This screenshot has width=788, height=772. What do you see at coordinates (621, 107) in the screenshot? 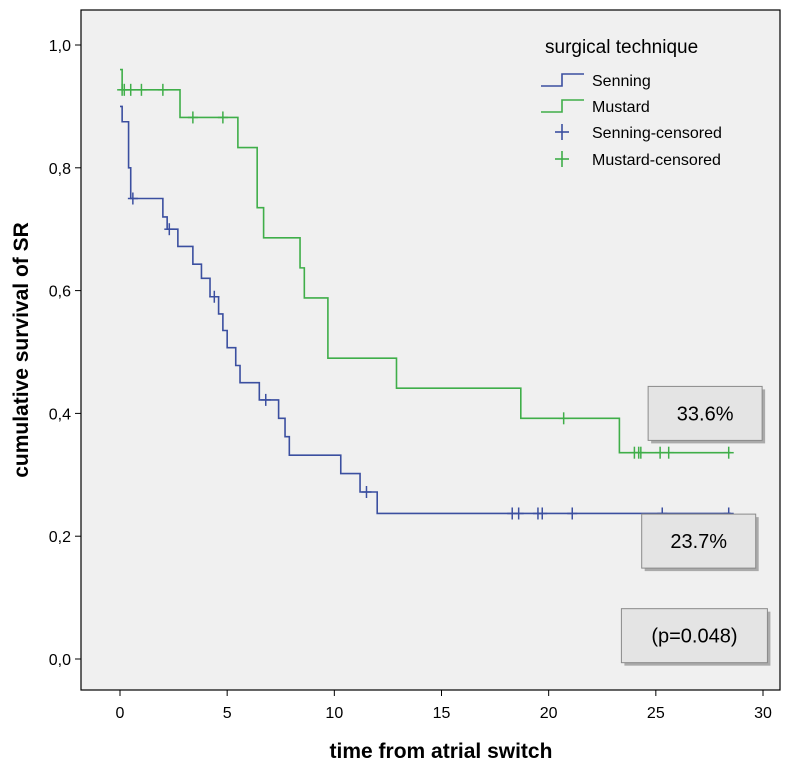
I see `legend-label: Mustard` at bounding box center [621, 107].